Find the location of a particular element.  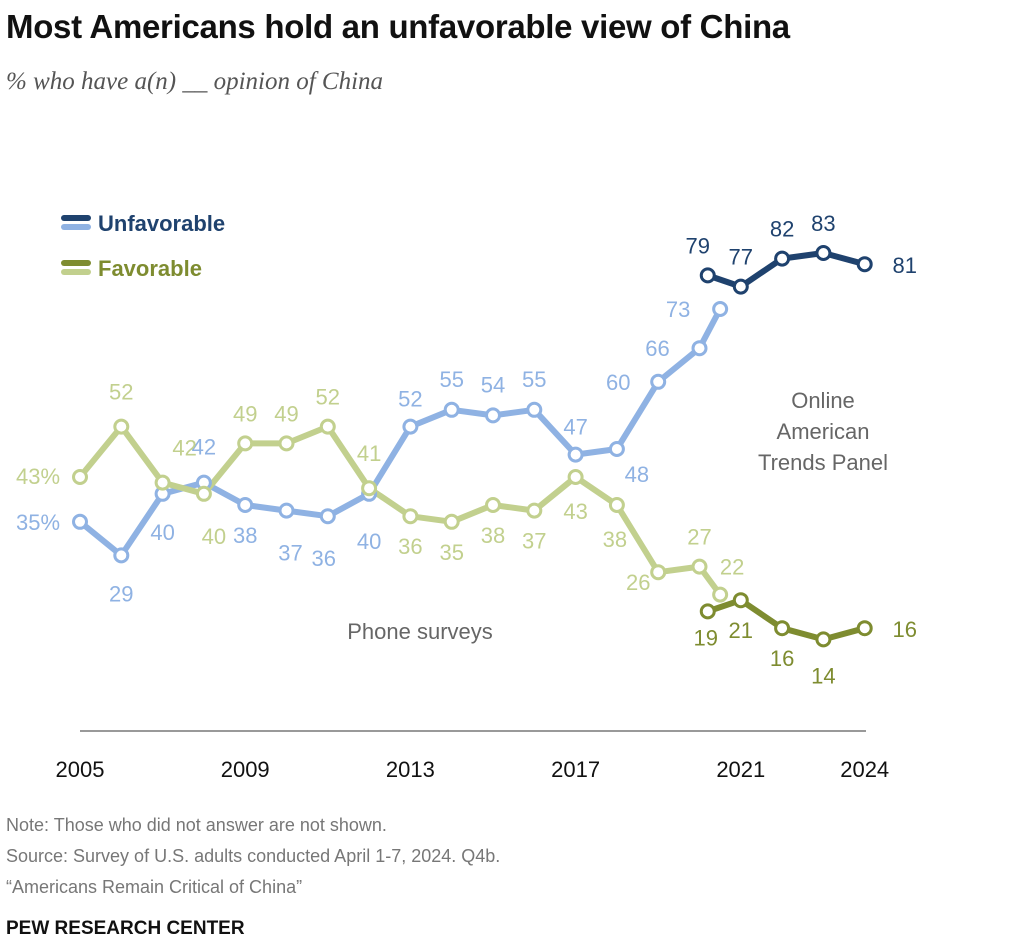

data-label-favorable-phone-12: 43 is located at coordinates (575, 511).